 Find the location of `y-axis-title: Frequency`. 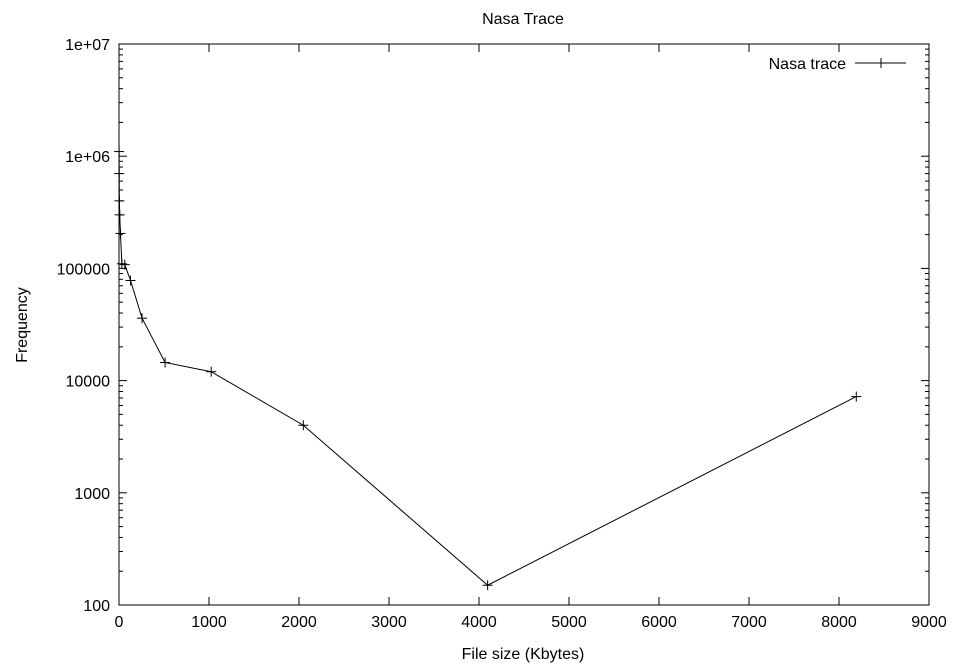

y-axis-title: Frequency is located at coordinates (22, 325).